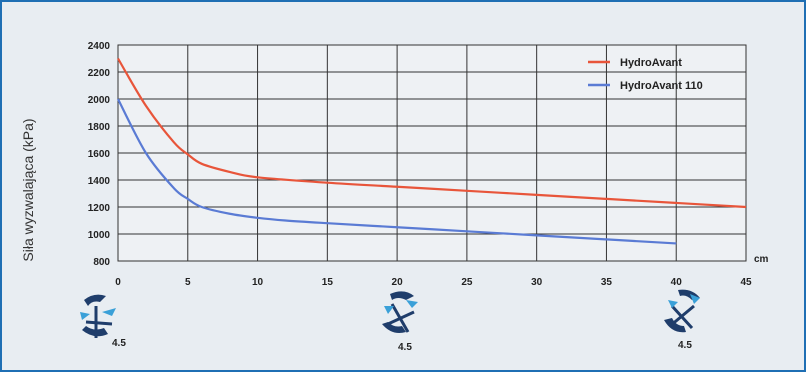 This screenshot has height=372, width=806. I want to click on x-tick-labels: 0 5 10 15 20 25 30 35 40 45, so click(433, 282).